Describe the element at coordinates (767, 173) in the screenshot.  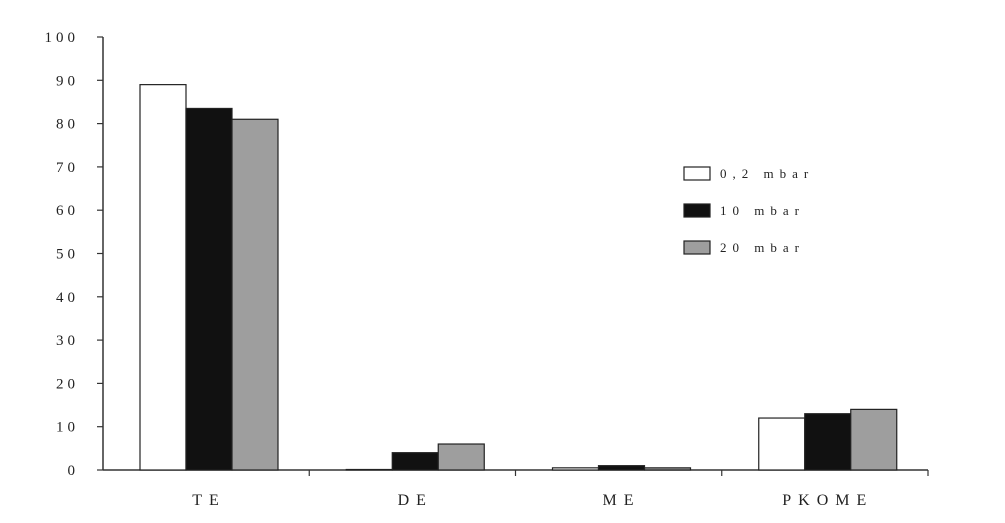
I see `legend-label: 0,2 mbar` at that location.